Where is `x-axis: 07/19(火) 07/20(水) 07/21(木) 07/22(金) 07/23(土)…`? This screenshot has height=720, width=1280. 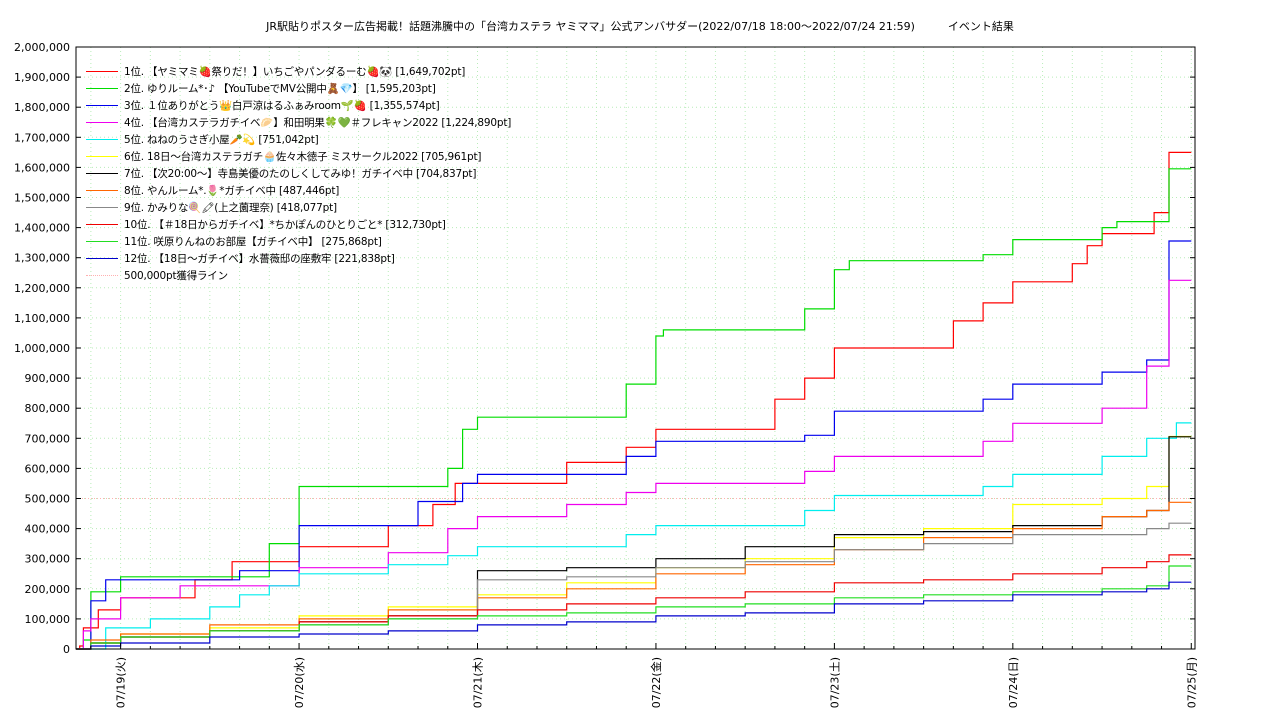
x-axis: 07/19(火) 07/20(水) 07/21(木) 07/22(金) 07/23(土)… is located at coordinates (644, 675).